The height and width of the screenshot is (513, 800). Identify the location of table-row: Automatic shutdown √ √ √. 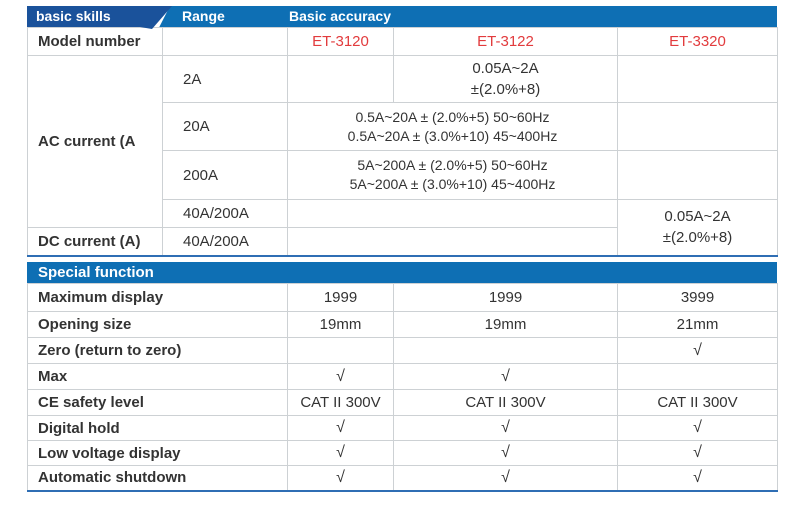
(402, 478).